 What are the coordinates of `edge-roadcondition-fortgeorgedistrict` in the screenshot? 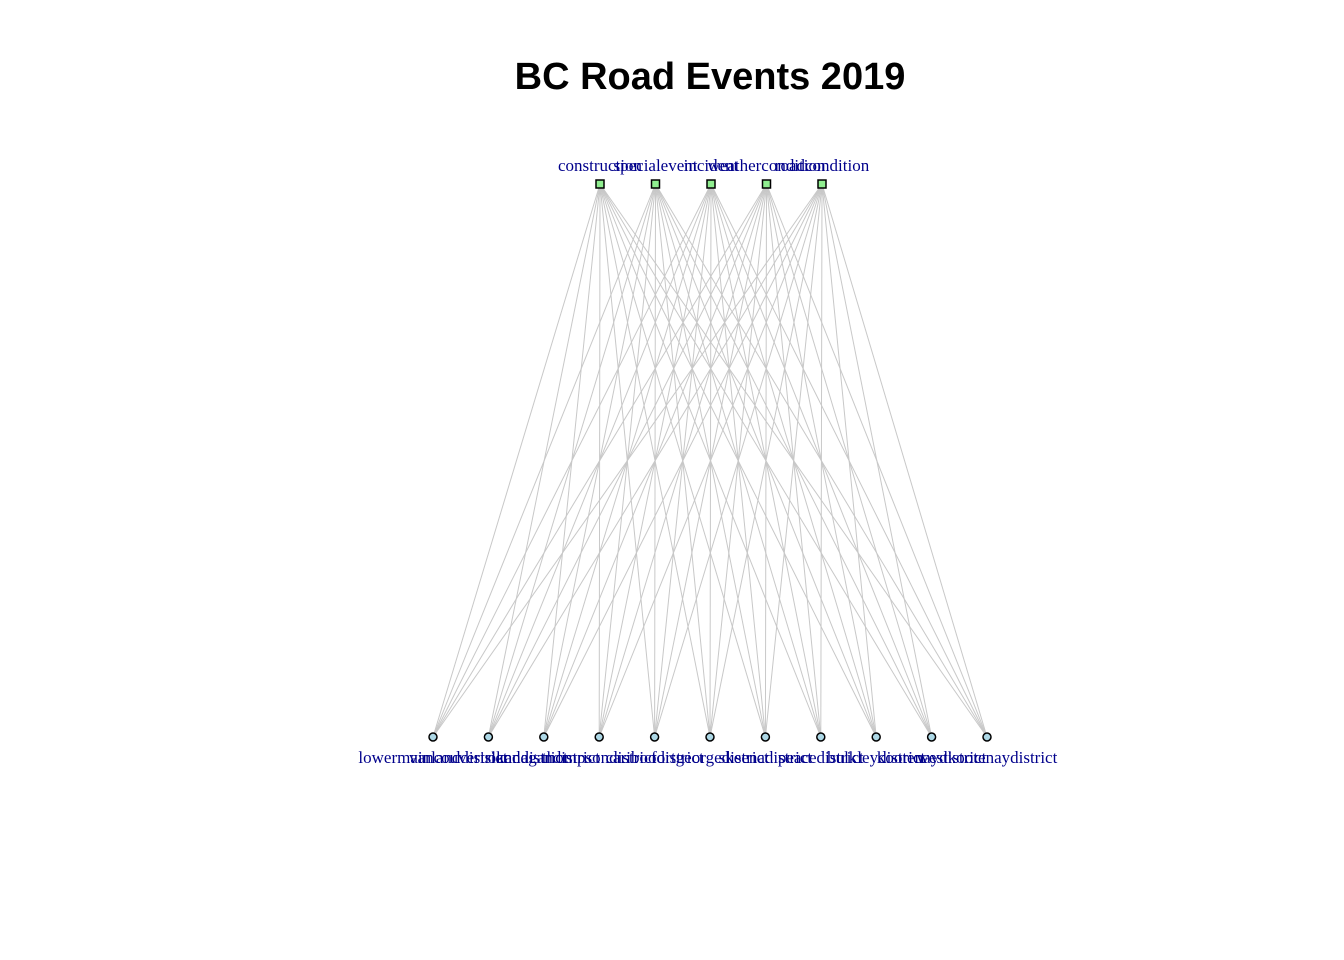 It's located at (766, 460).